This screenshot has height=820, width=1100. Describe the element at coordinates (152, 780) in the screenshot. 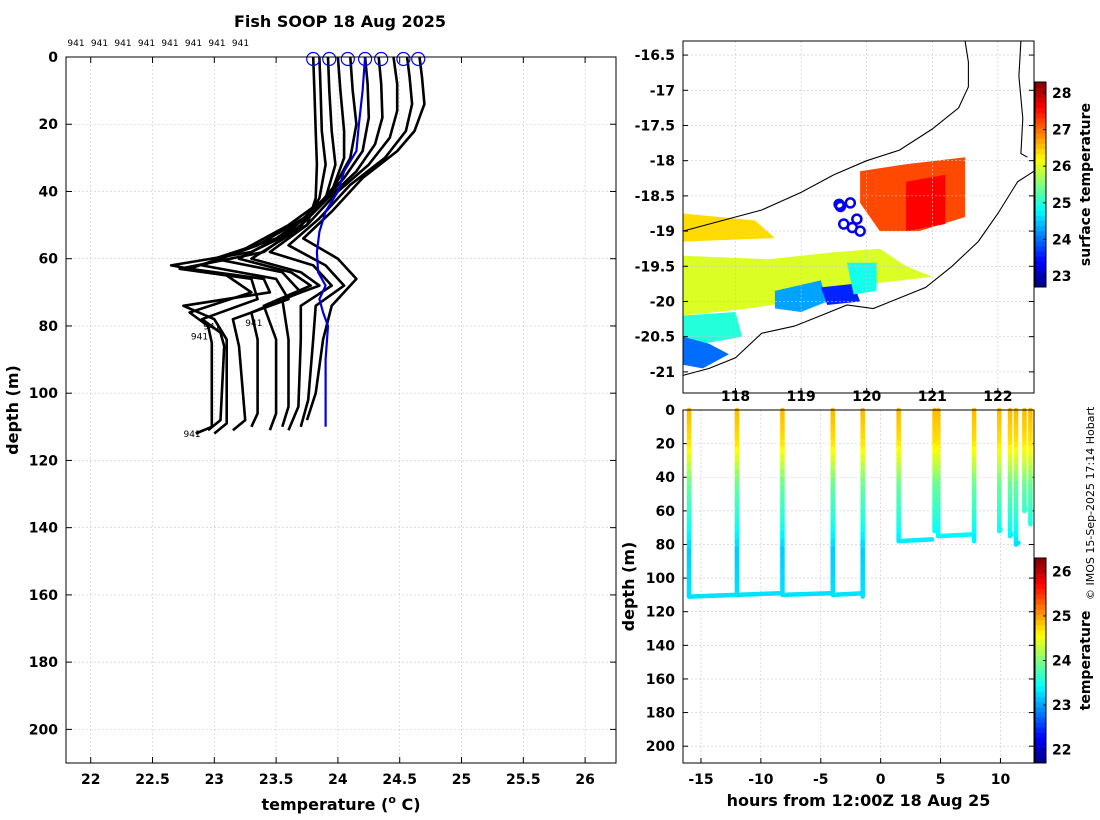

I see `x-tick-label: 22.5` at that location.